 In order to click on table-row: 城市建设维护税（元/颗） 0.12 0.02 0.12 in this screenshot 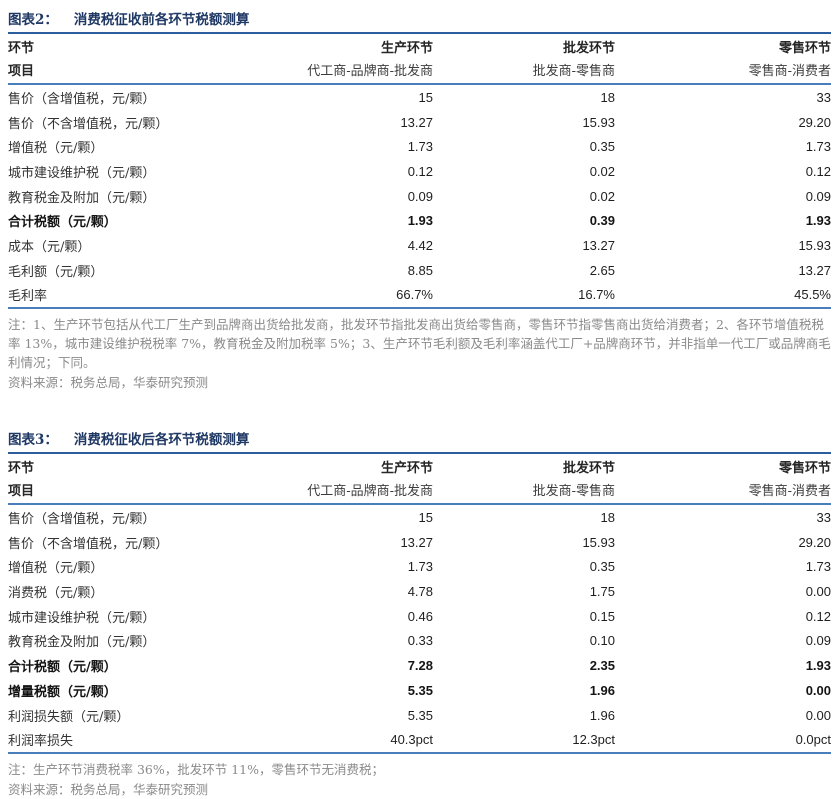, I will do `click(419, 171)`.